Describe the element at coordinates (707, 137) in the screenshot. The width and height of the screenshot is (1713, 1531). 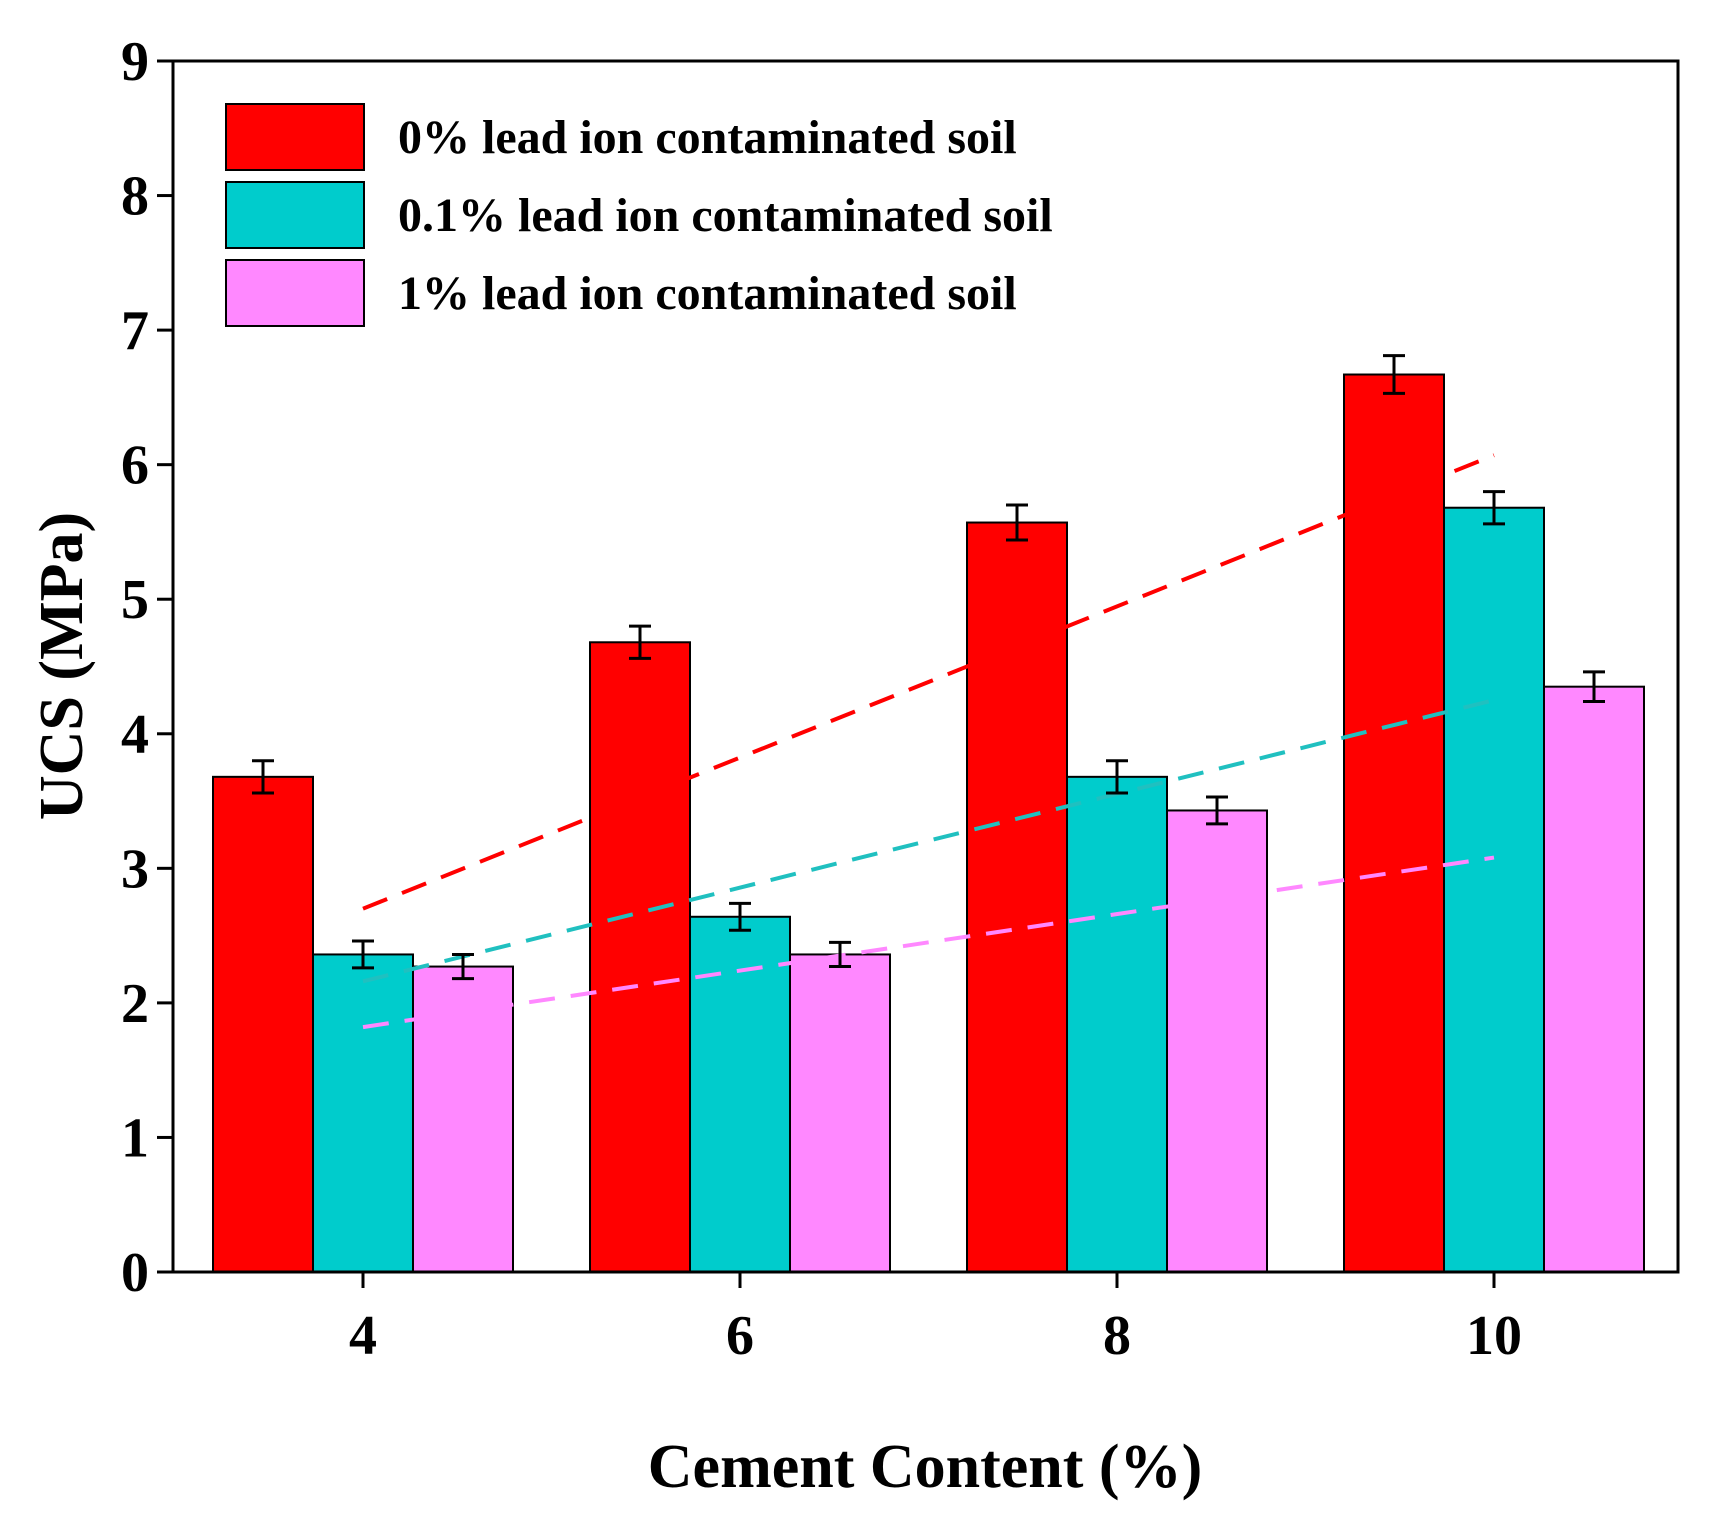
I see `legend-label-1: 0% lead ion contaminated soil` at that location.